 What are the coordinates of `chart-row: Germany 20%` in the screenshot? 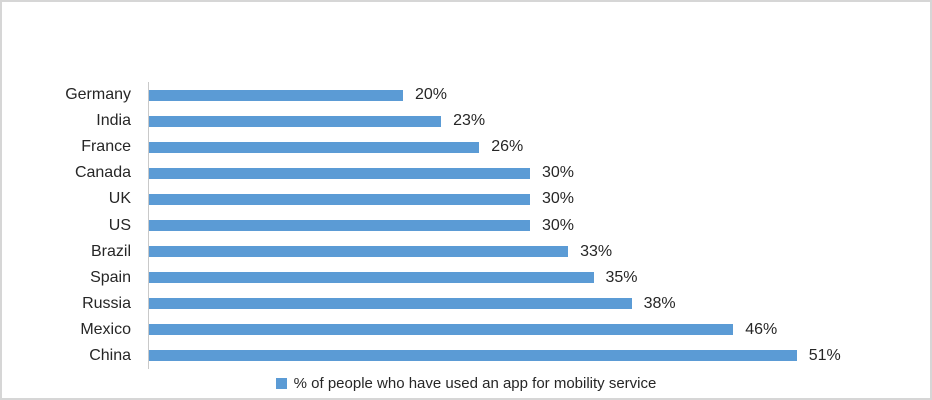 It's located at (466, 95).